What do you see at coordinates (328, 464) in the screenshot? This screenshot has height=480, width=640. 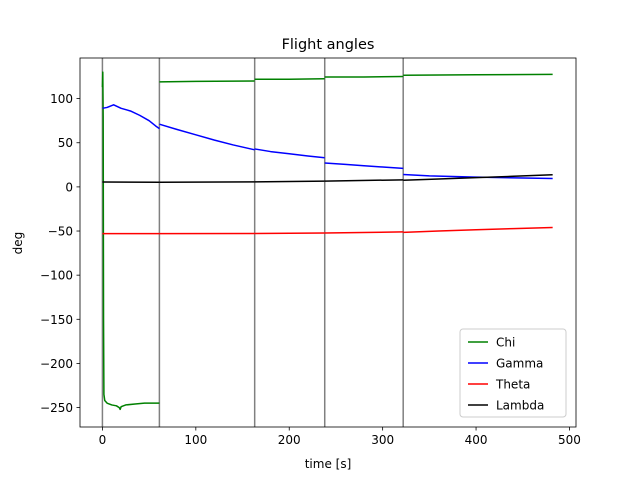 I see `x-axis-label: time [s]` at bounding box center [328, 464].